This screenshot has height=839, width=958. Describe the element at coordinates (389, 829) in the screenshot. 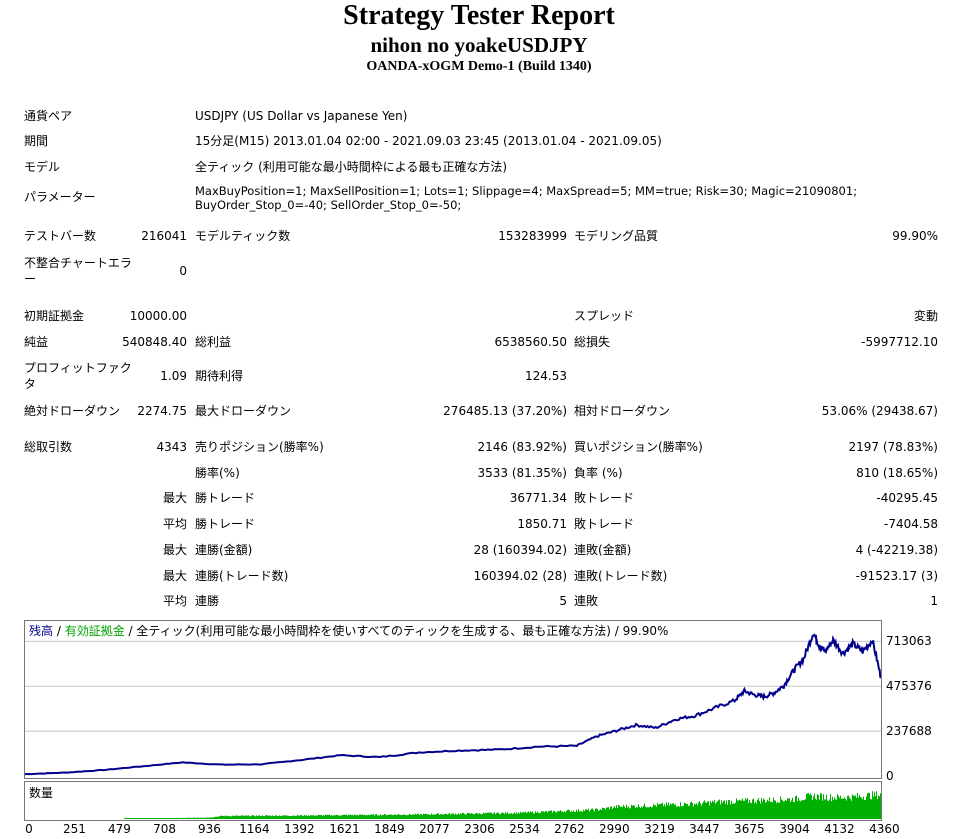

I see `x-tick-label-8: 1849` at that location.